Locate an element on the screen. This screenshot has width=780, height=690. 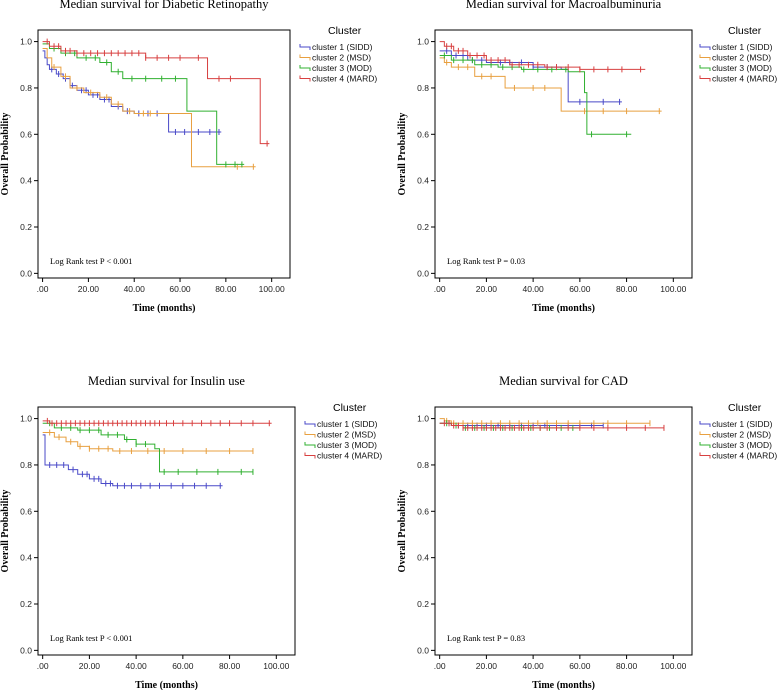
chart-title: Median survival for Macroalbuminuria is located at coordinates (564, 5).